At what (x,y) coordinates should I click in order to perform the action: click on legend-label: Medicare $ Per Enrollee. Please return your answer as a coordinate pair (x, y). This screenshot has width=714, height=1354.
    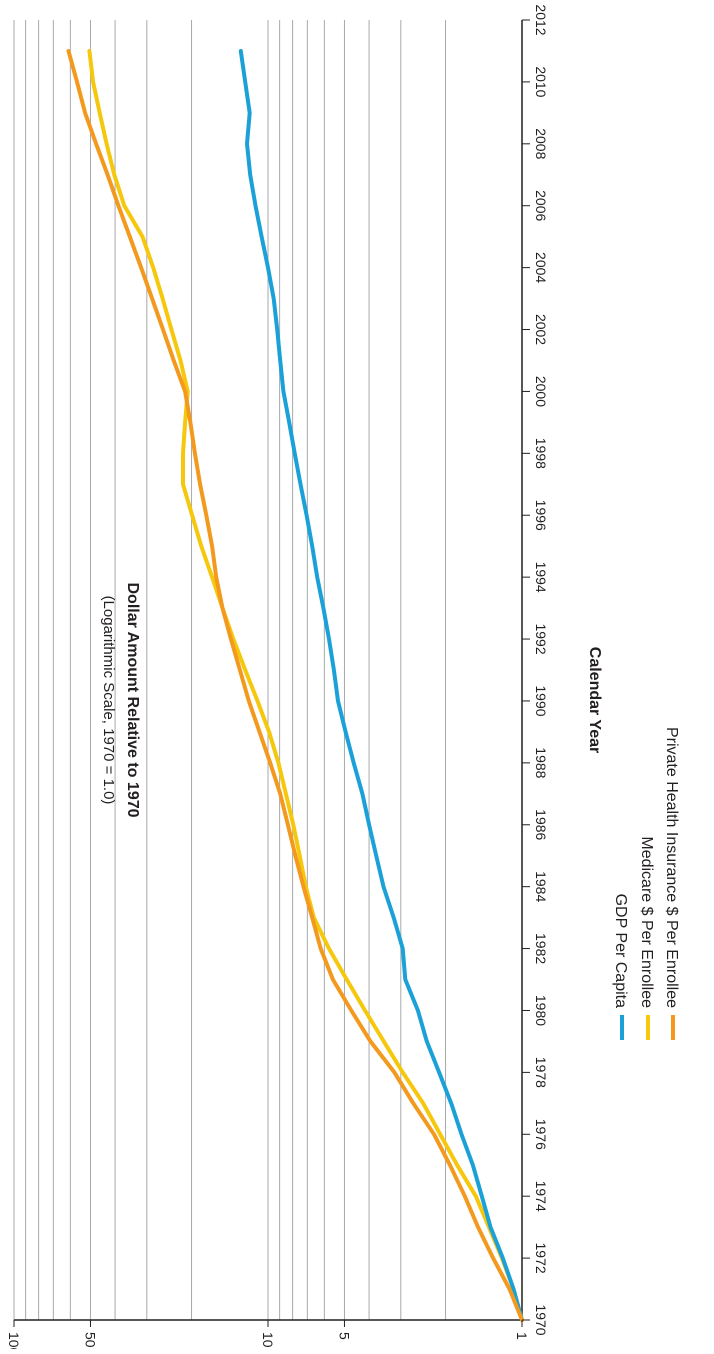
    Looking at the image, I should click on (646, 922).